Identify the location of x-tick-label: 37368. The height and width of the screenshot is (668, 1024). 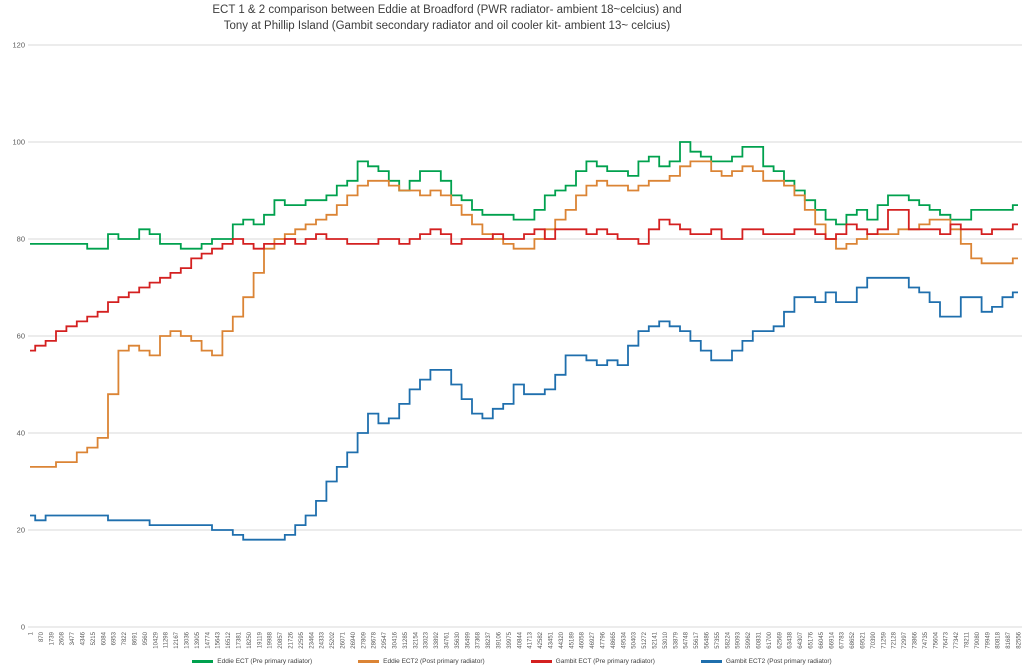
(479, 639).